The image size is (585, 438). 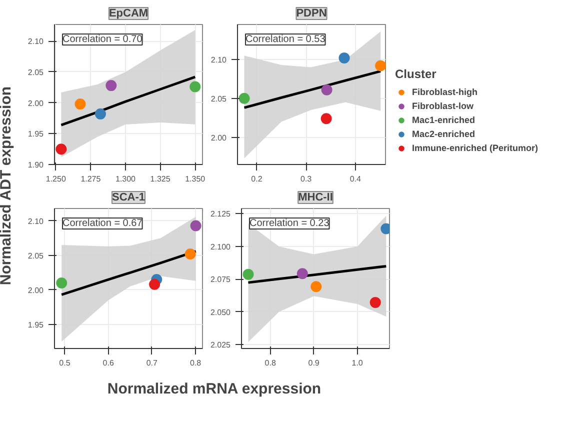 What do you see at coordinates (56, 179) in the screenshot?
I see `x-tick-label: 1.250` at bounding box center [56, 179].